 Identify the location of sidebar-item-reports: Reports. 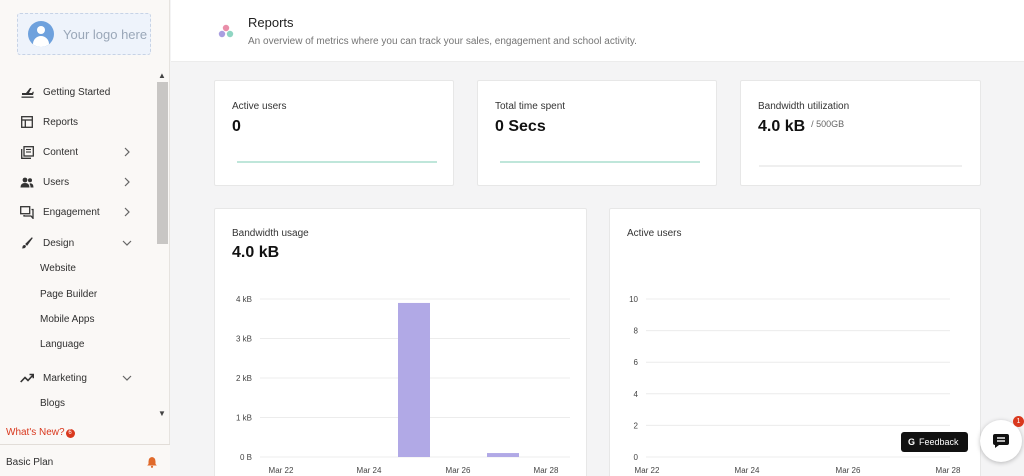
(78, 122).